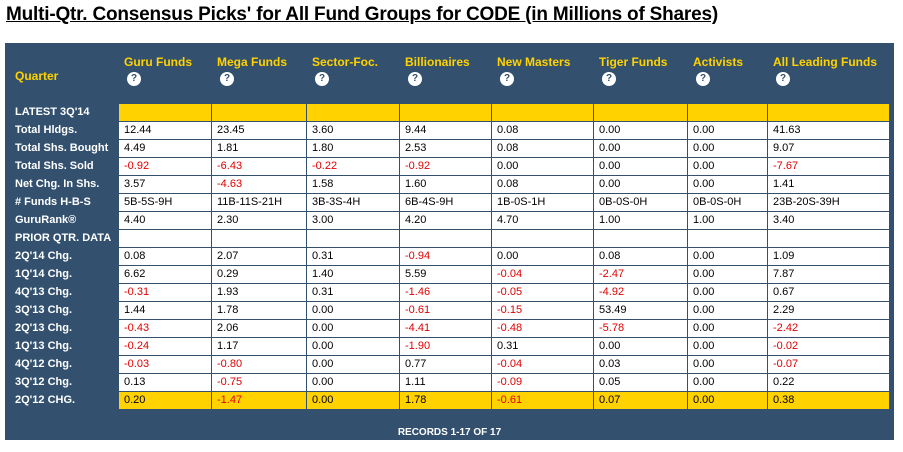 The width and height of the screenshot is (903, 452). What do you see at coordinates (445, 130) in the screenshot?
I see `table-cell: 9.44` at bounding box center [445, 130].